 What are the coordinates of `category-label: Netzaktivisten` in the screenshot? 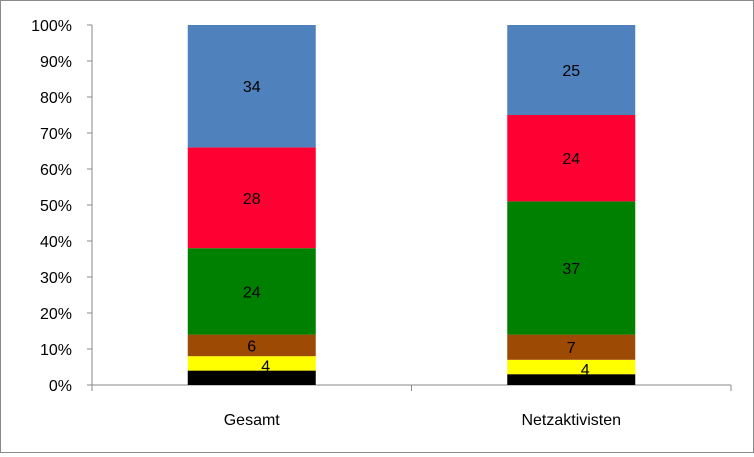 It's located at (571, 420).